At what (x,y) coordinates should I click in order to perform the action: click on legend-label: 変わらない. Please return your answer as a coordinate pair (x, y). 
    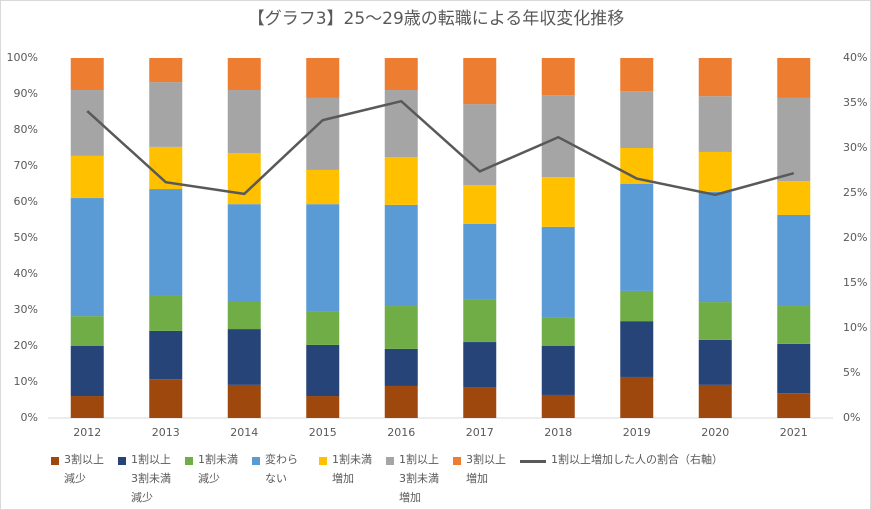
    Looking at the image, I should click on (281, 469).